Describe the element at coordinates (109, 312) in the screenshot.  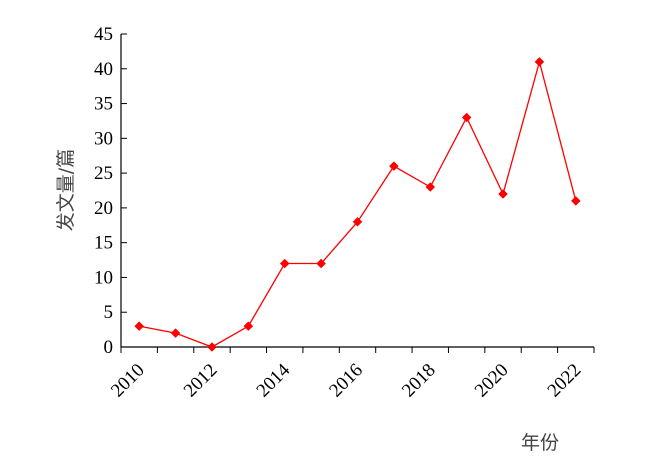
I see `y-tick-label: 5` at that location.